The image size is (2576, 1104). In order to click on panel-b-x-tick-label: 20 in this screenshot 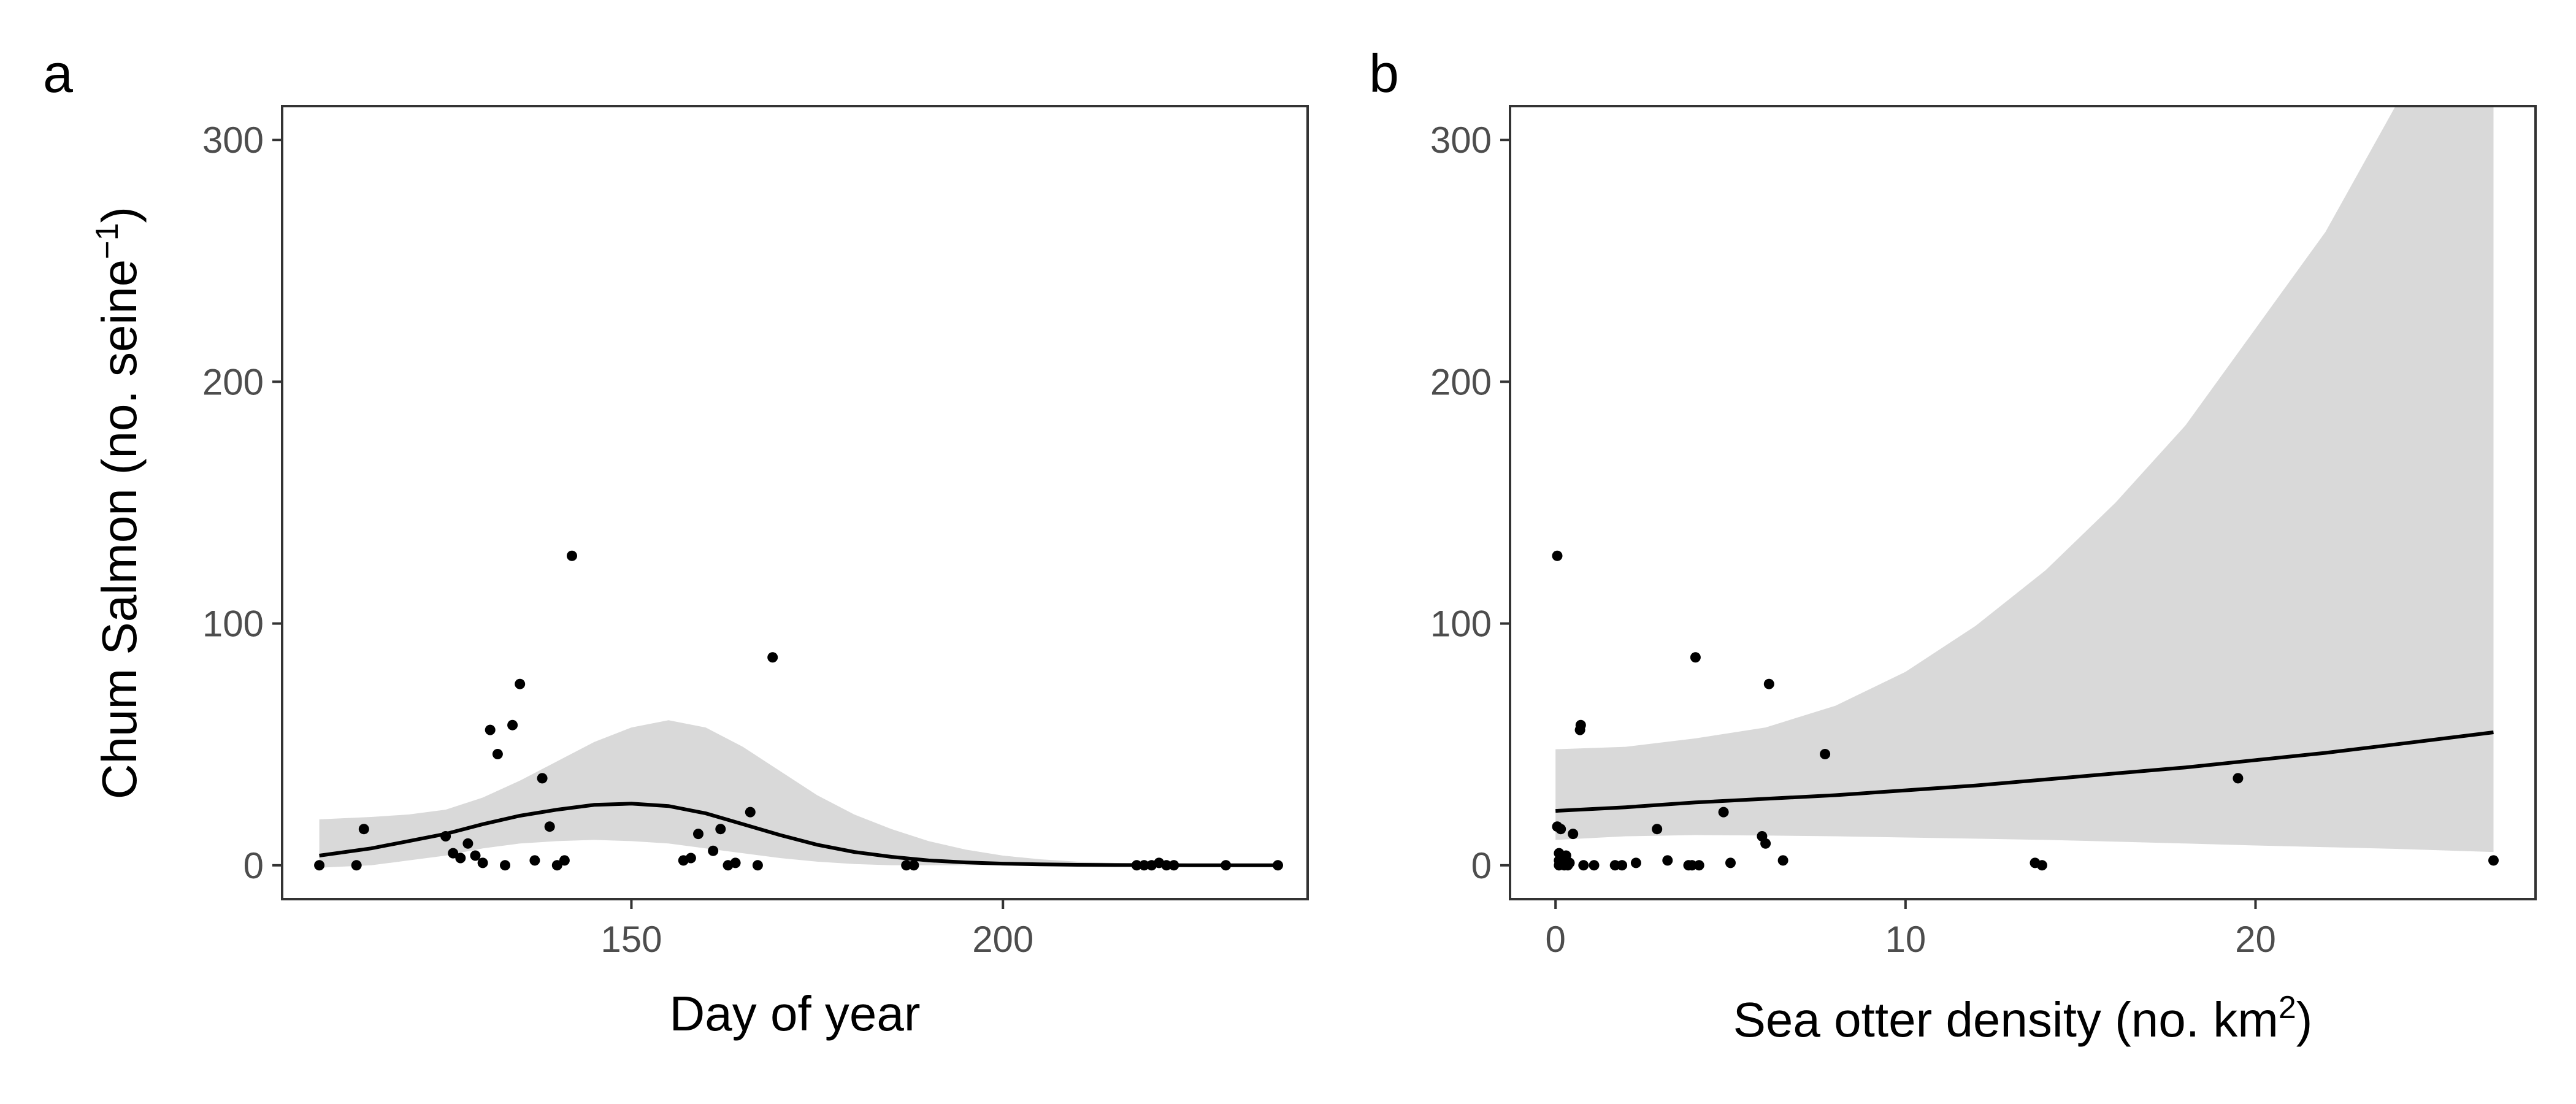, I will do `click(2255, 939)`.